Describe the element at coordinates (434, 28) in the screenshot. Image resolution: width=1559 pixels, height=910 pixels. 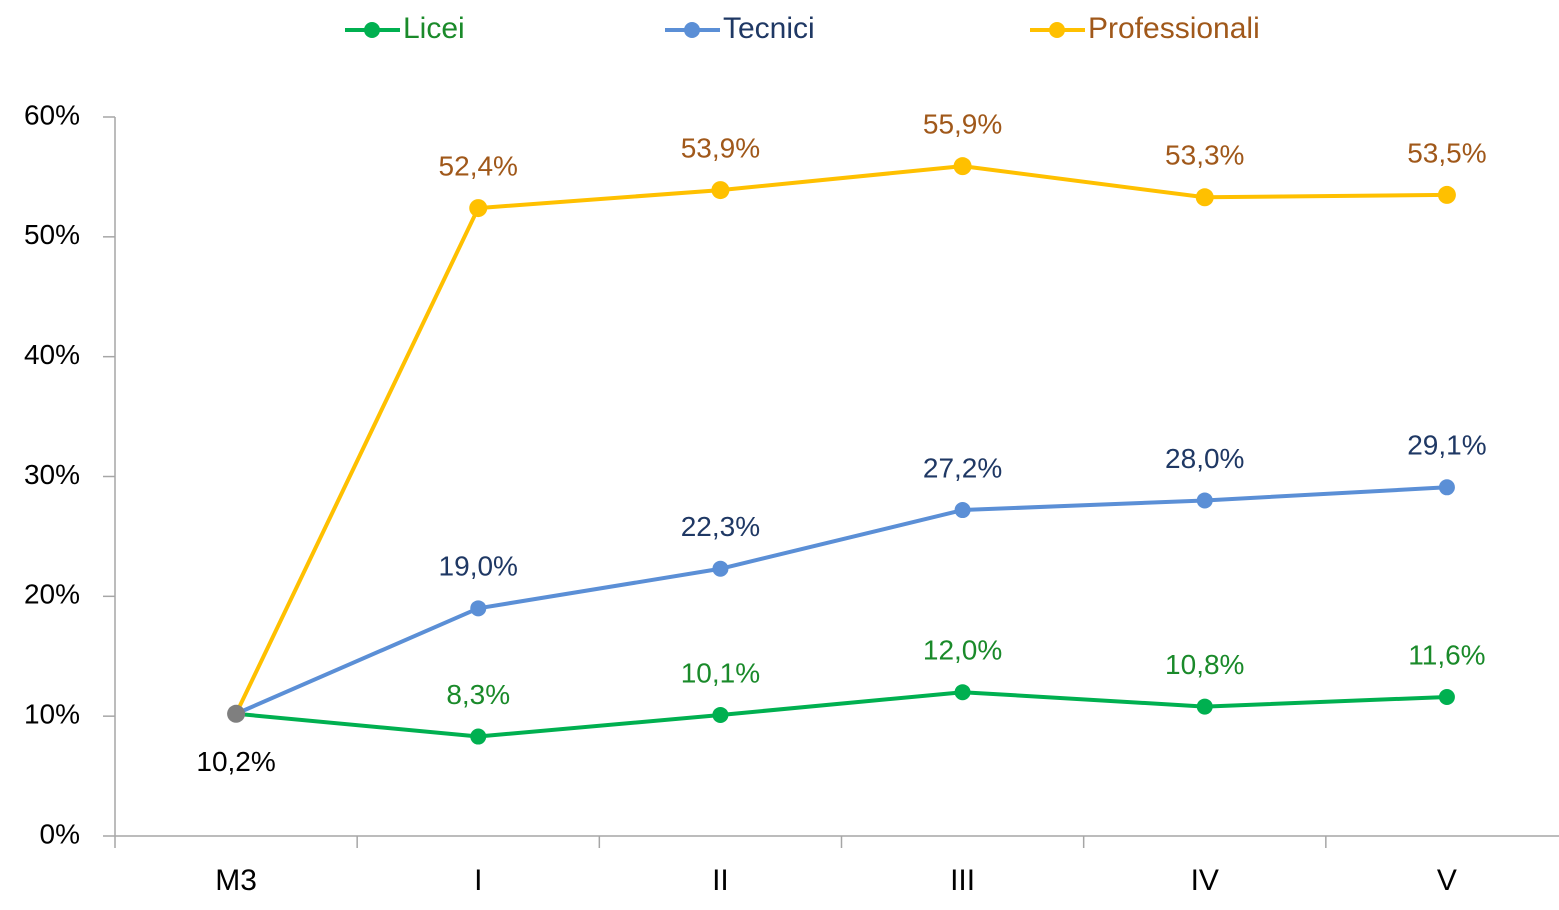
I see `legend-label: Licei` at that location.